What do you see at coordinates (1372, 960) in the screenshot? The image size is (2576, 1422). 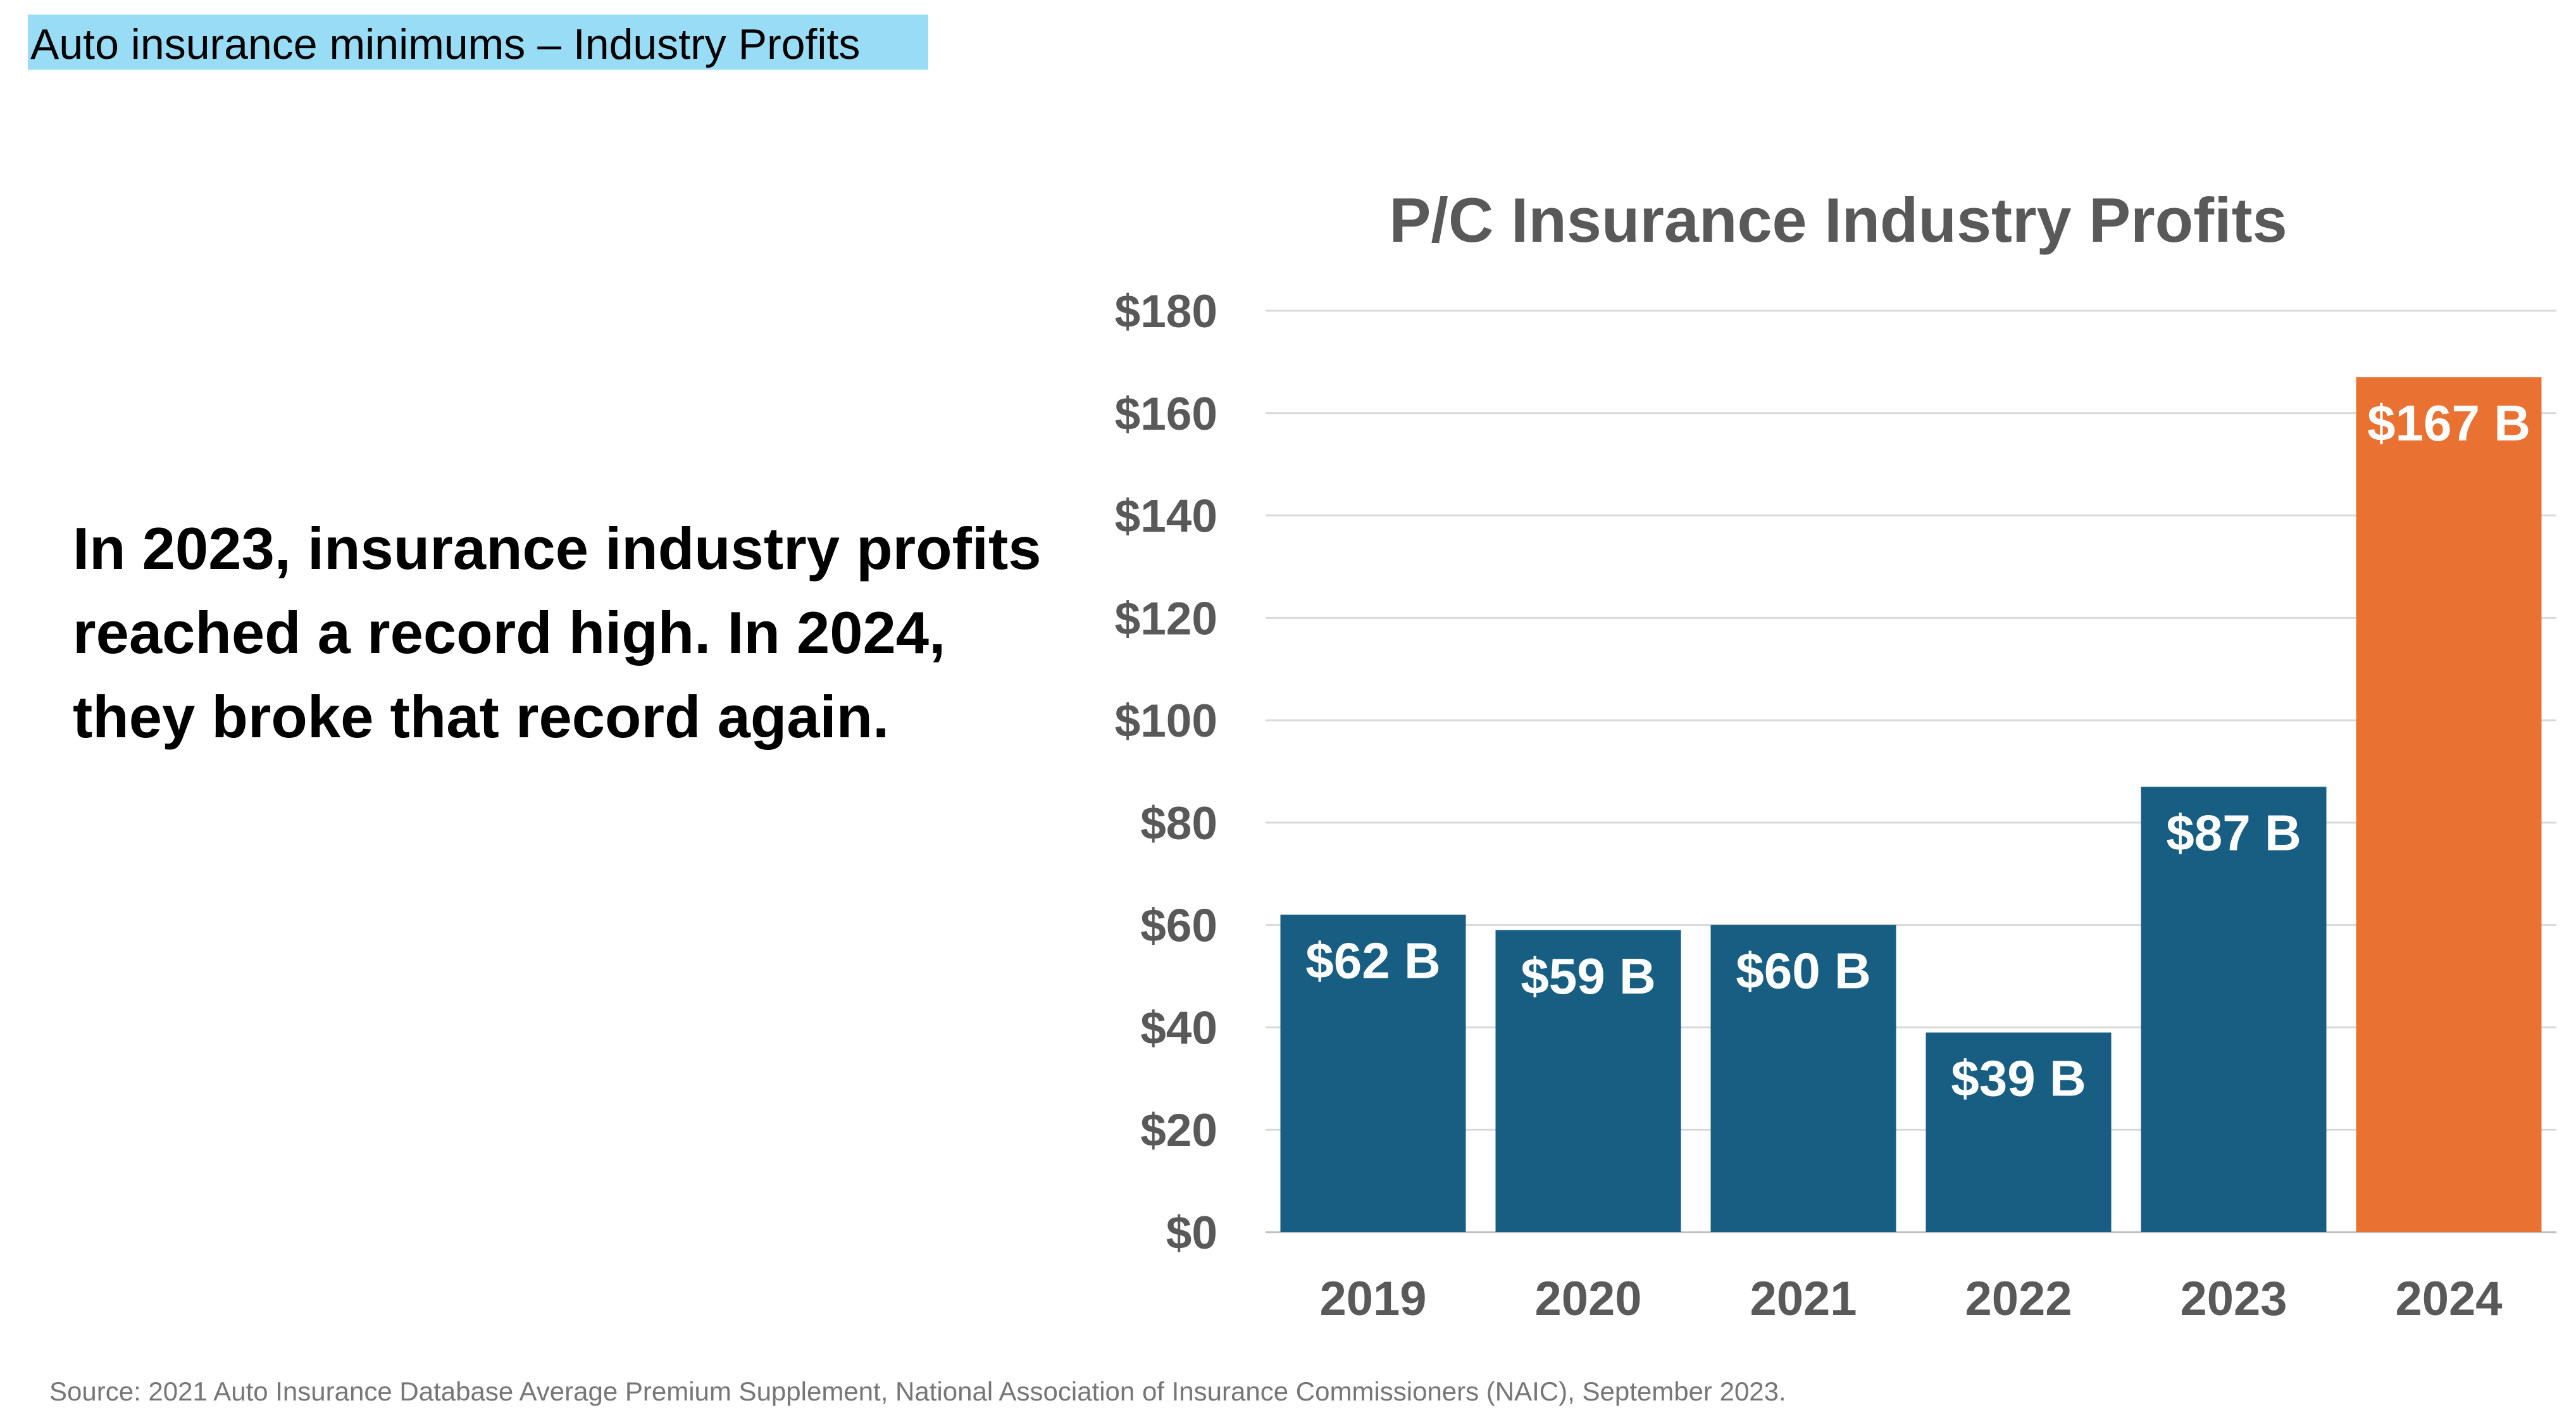 I see `data-label: $62 B` at bounding box center [1372, 960].